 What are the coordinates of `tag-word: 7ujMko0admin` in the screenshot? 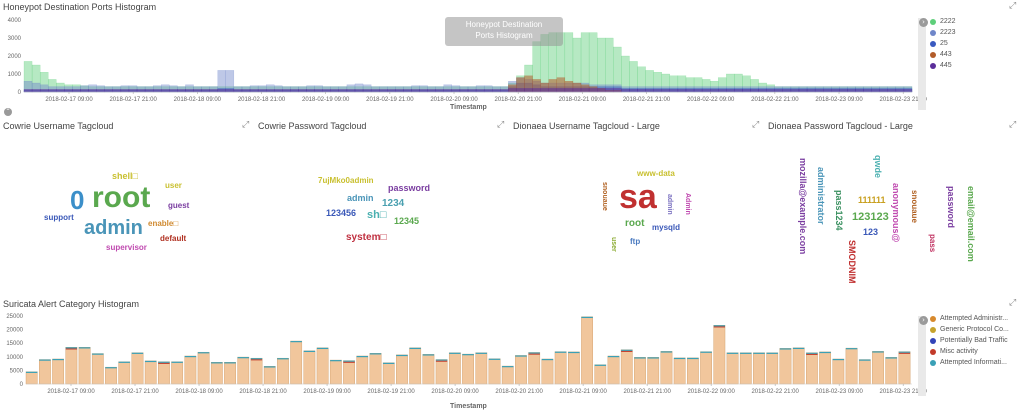 It's located at (346, 180).